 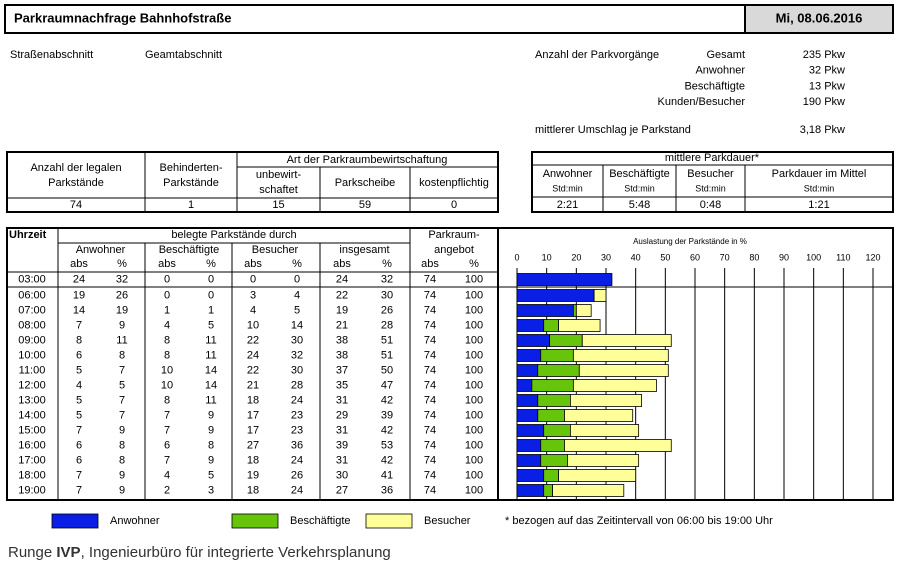 What do you see at coordinates (253, 279) in the screenshot?
I see `cell: 0` at bounding box center [253, 279].